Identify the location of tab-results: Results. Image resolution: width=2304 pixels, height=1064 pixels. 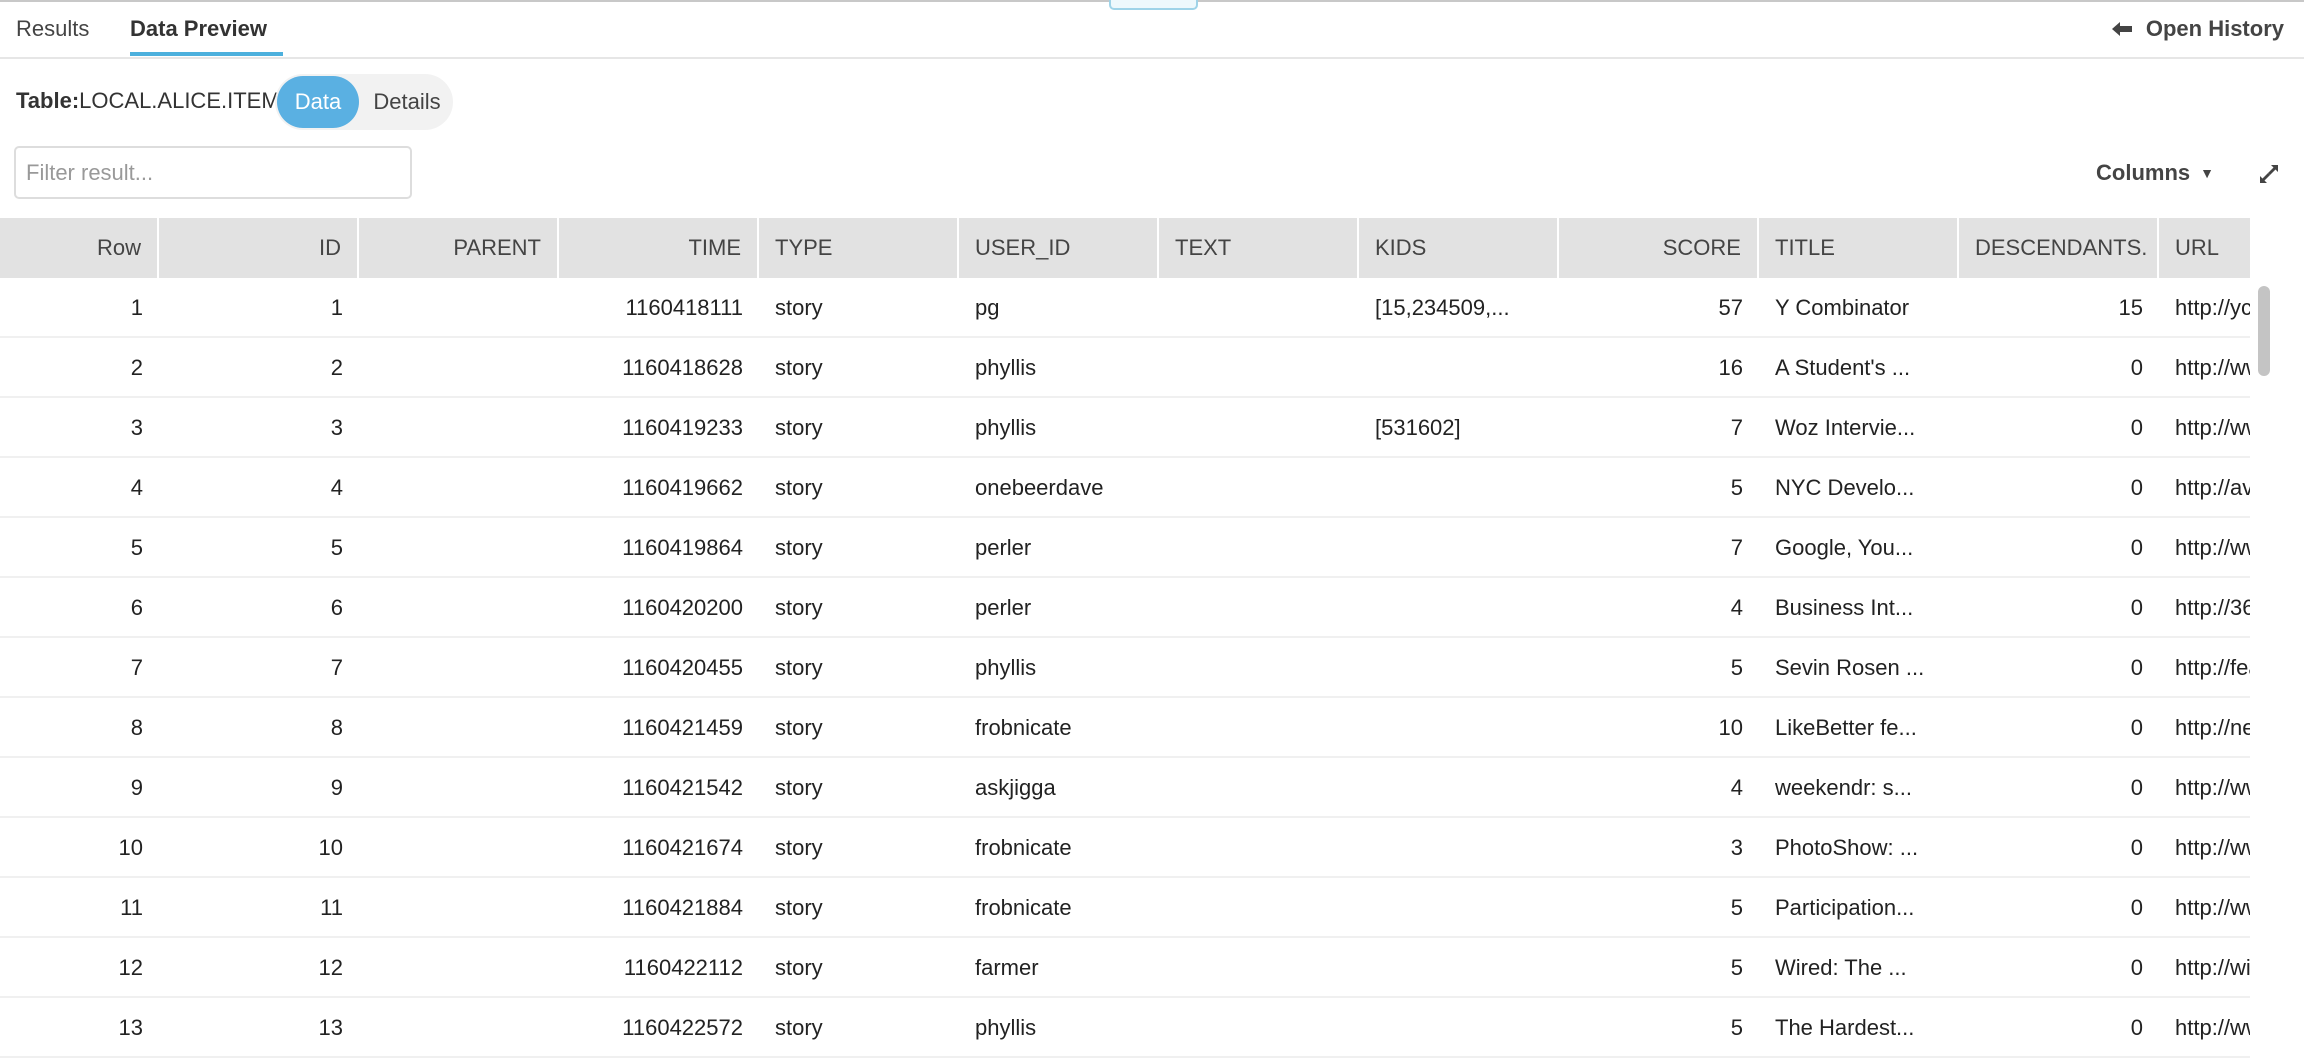
(53, 28).